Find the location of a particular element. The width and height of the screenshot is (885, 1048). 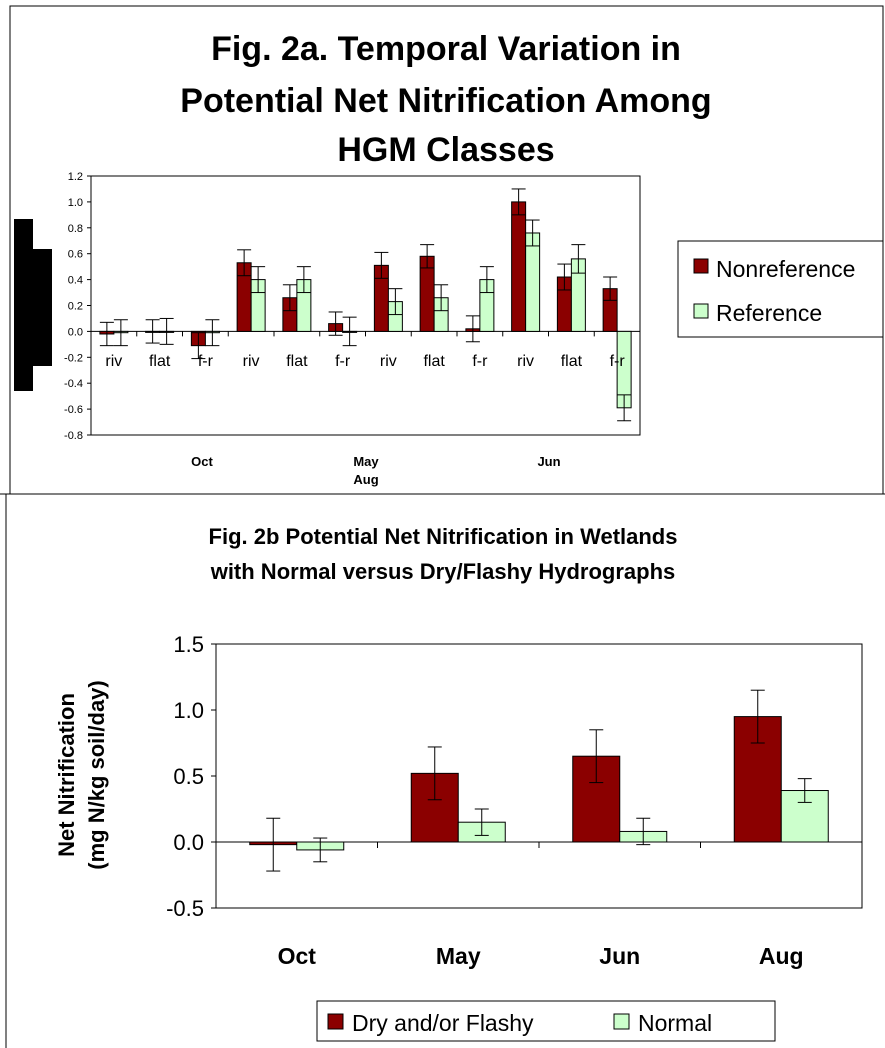

chart-2b-bars is located at coordinates (539, 780).